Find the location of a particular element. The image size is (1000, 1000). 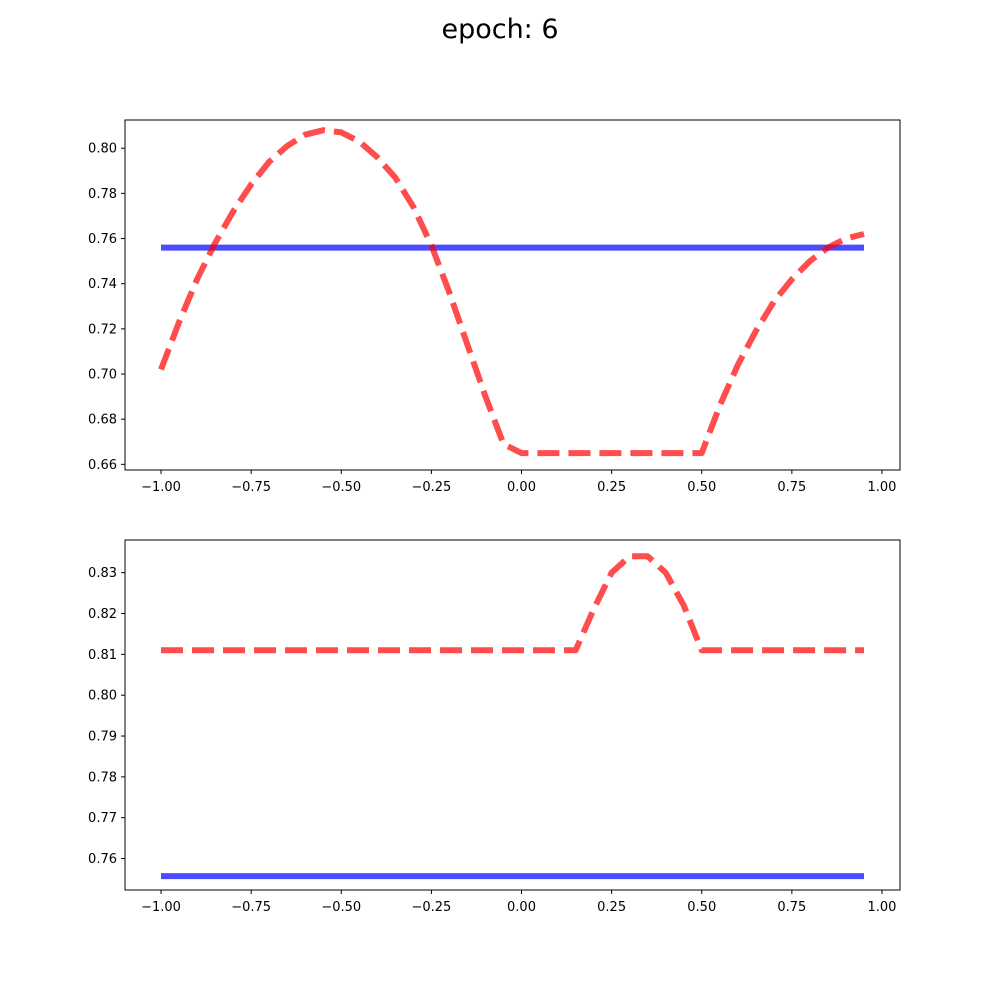

y-tick-label: 0.72 is located at coordinates (102, 329).